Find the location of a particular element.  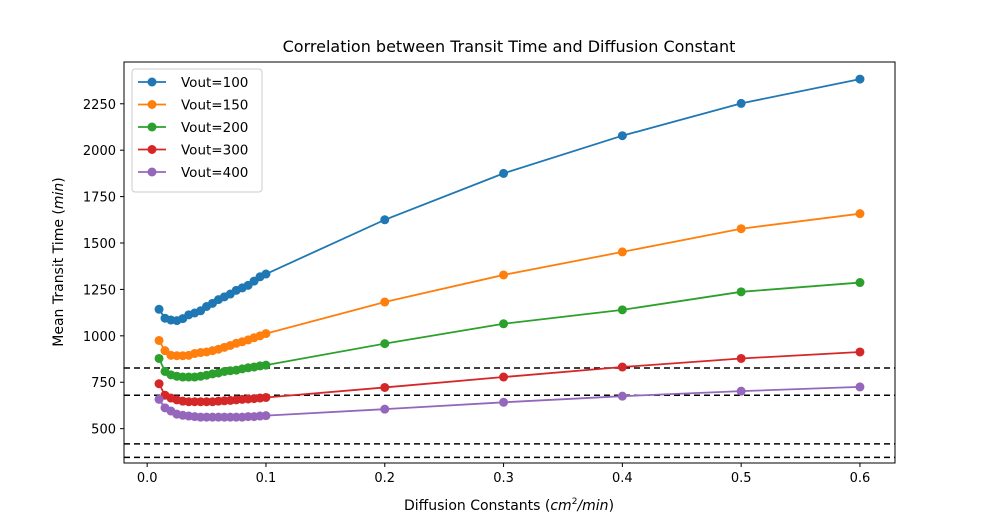

legend-label: Vout=100 is located at coordinates (214, 83).